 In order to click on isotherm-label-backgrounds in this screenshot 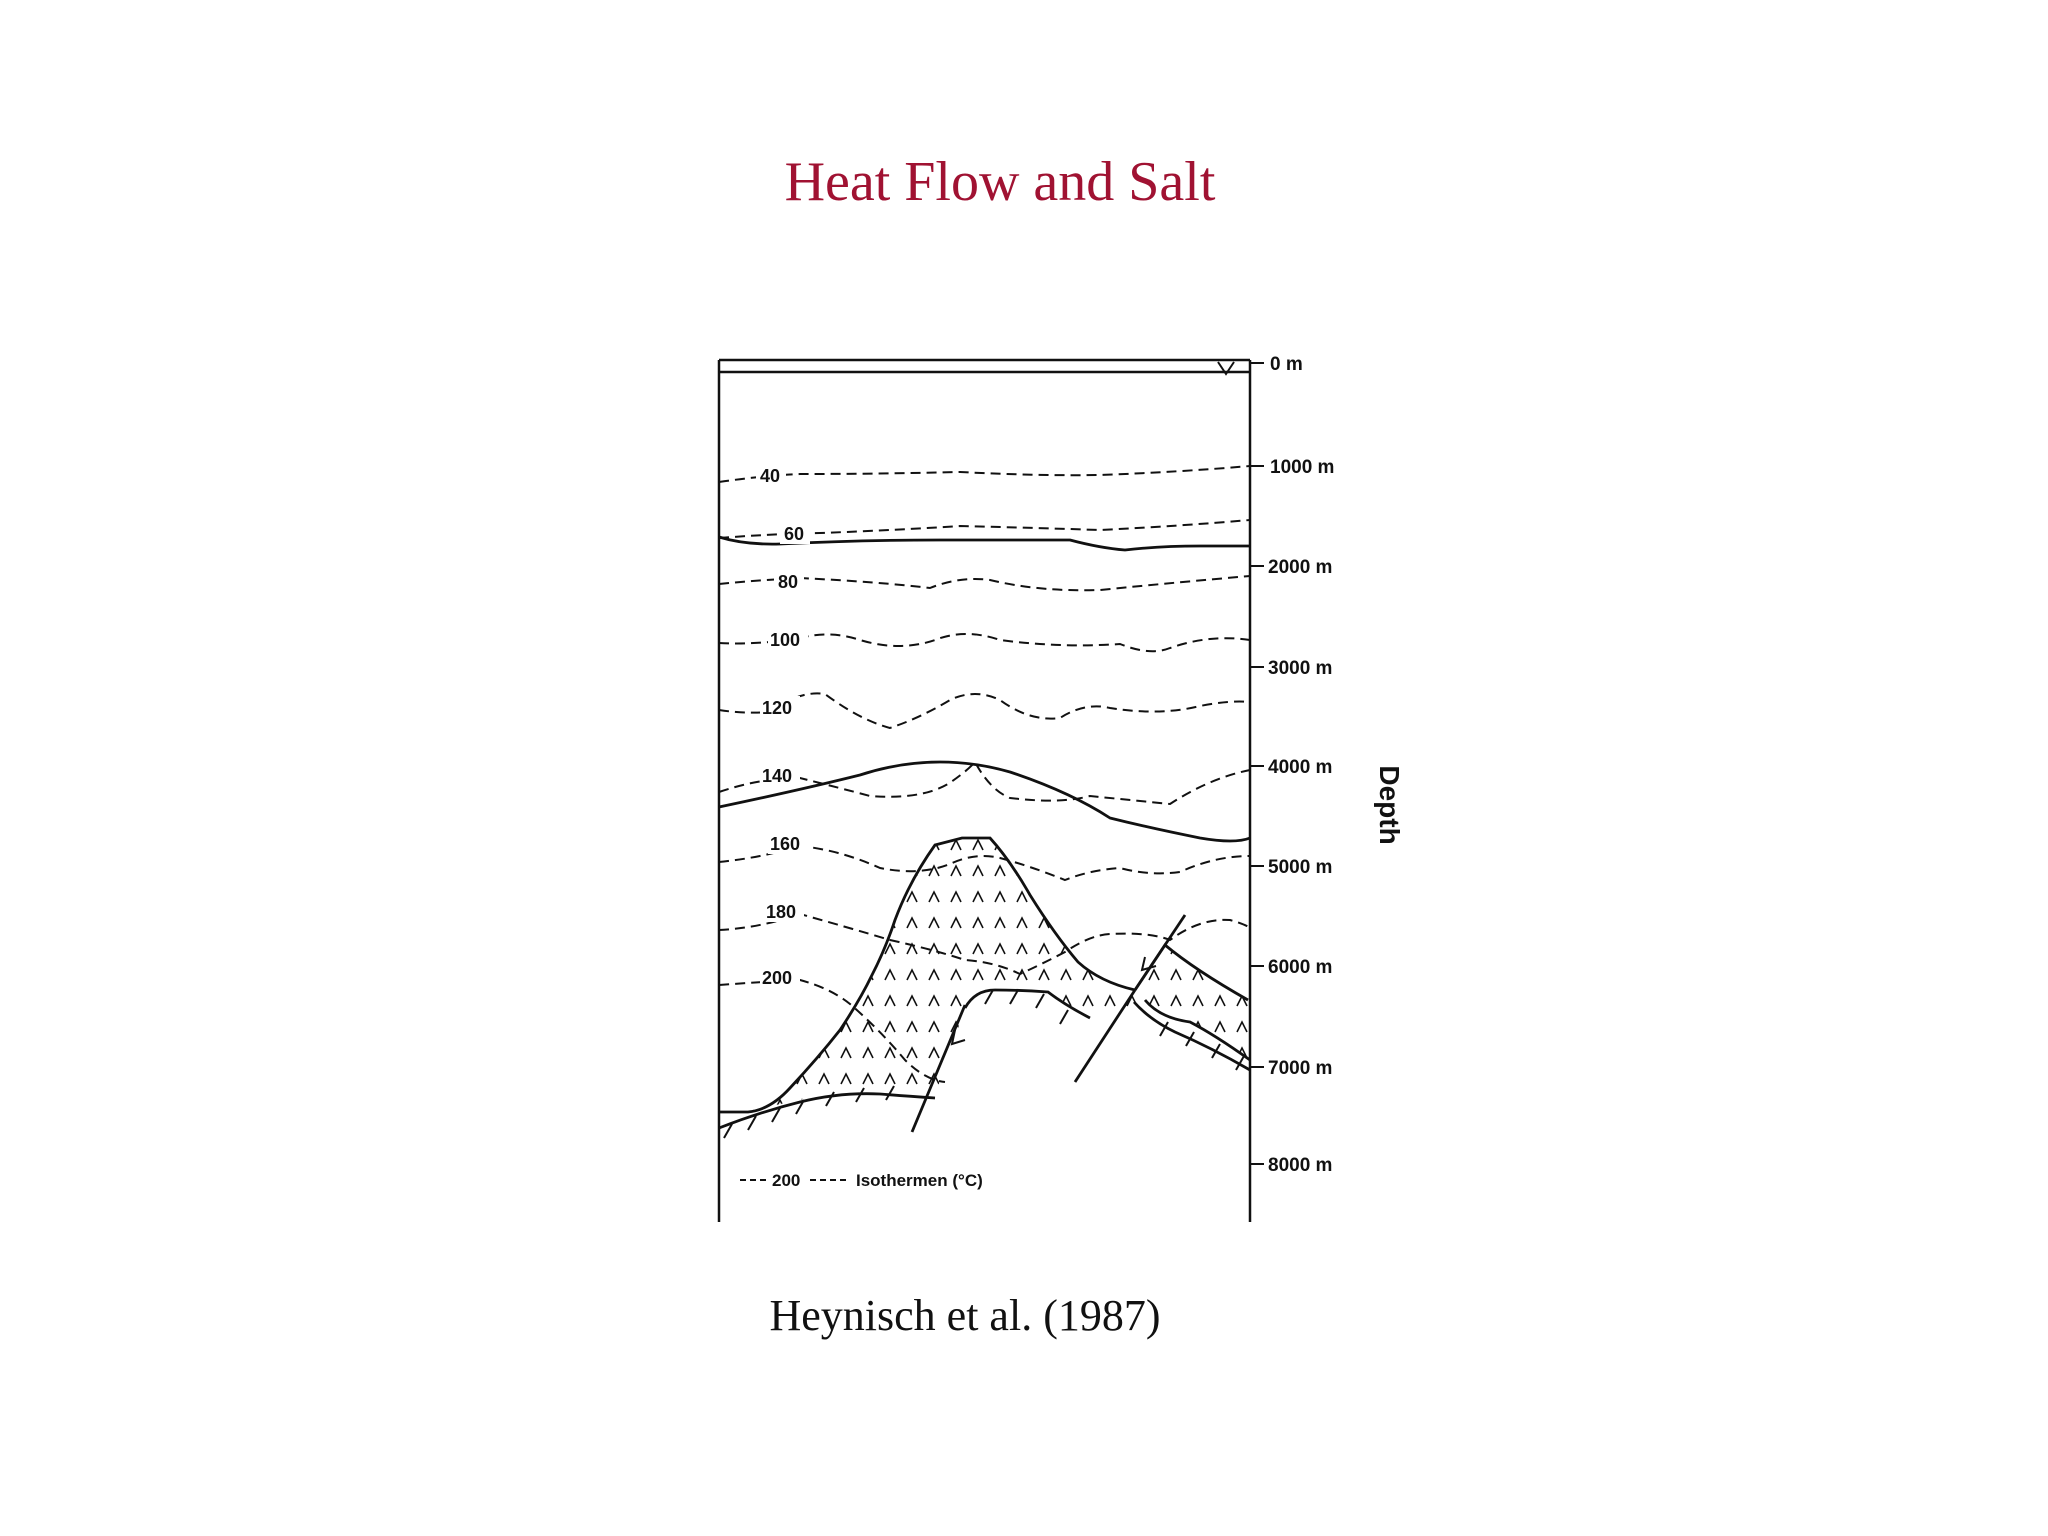, I will do `click(783, 726)`.